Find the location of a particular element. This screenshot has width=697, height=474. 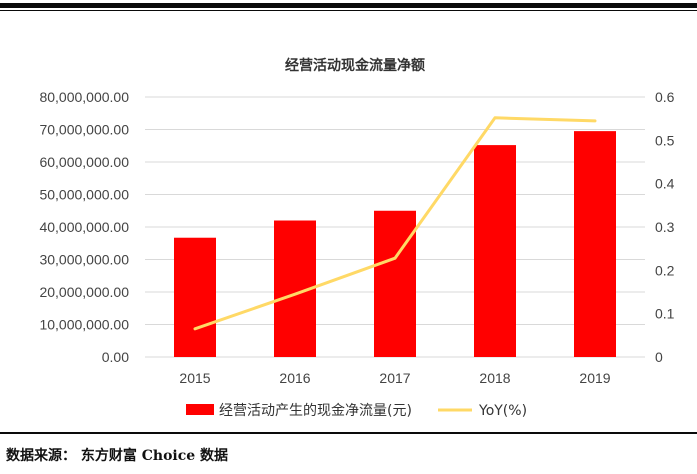

legend-swatch-bar is located at coordinates (200, 409).